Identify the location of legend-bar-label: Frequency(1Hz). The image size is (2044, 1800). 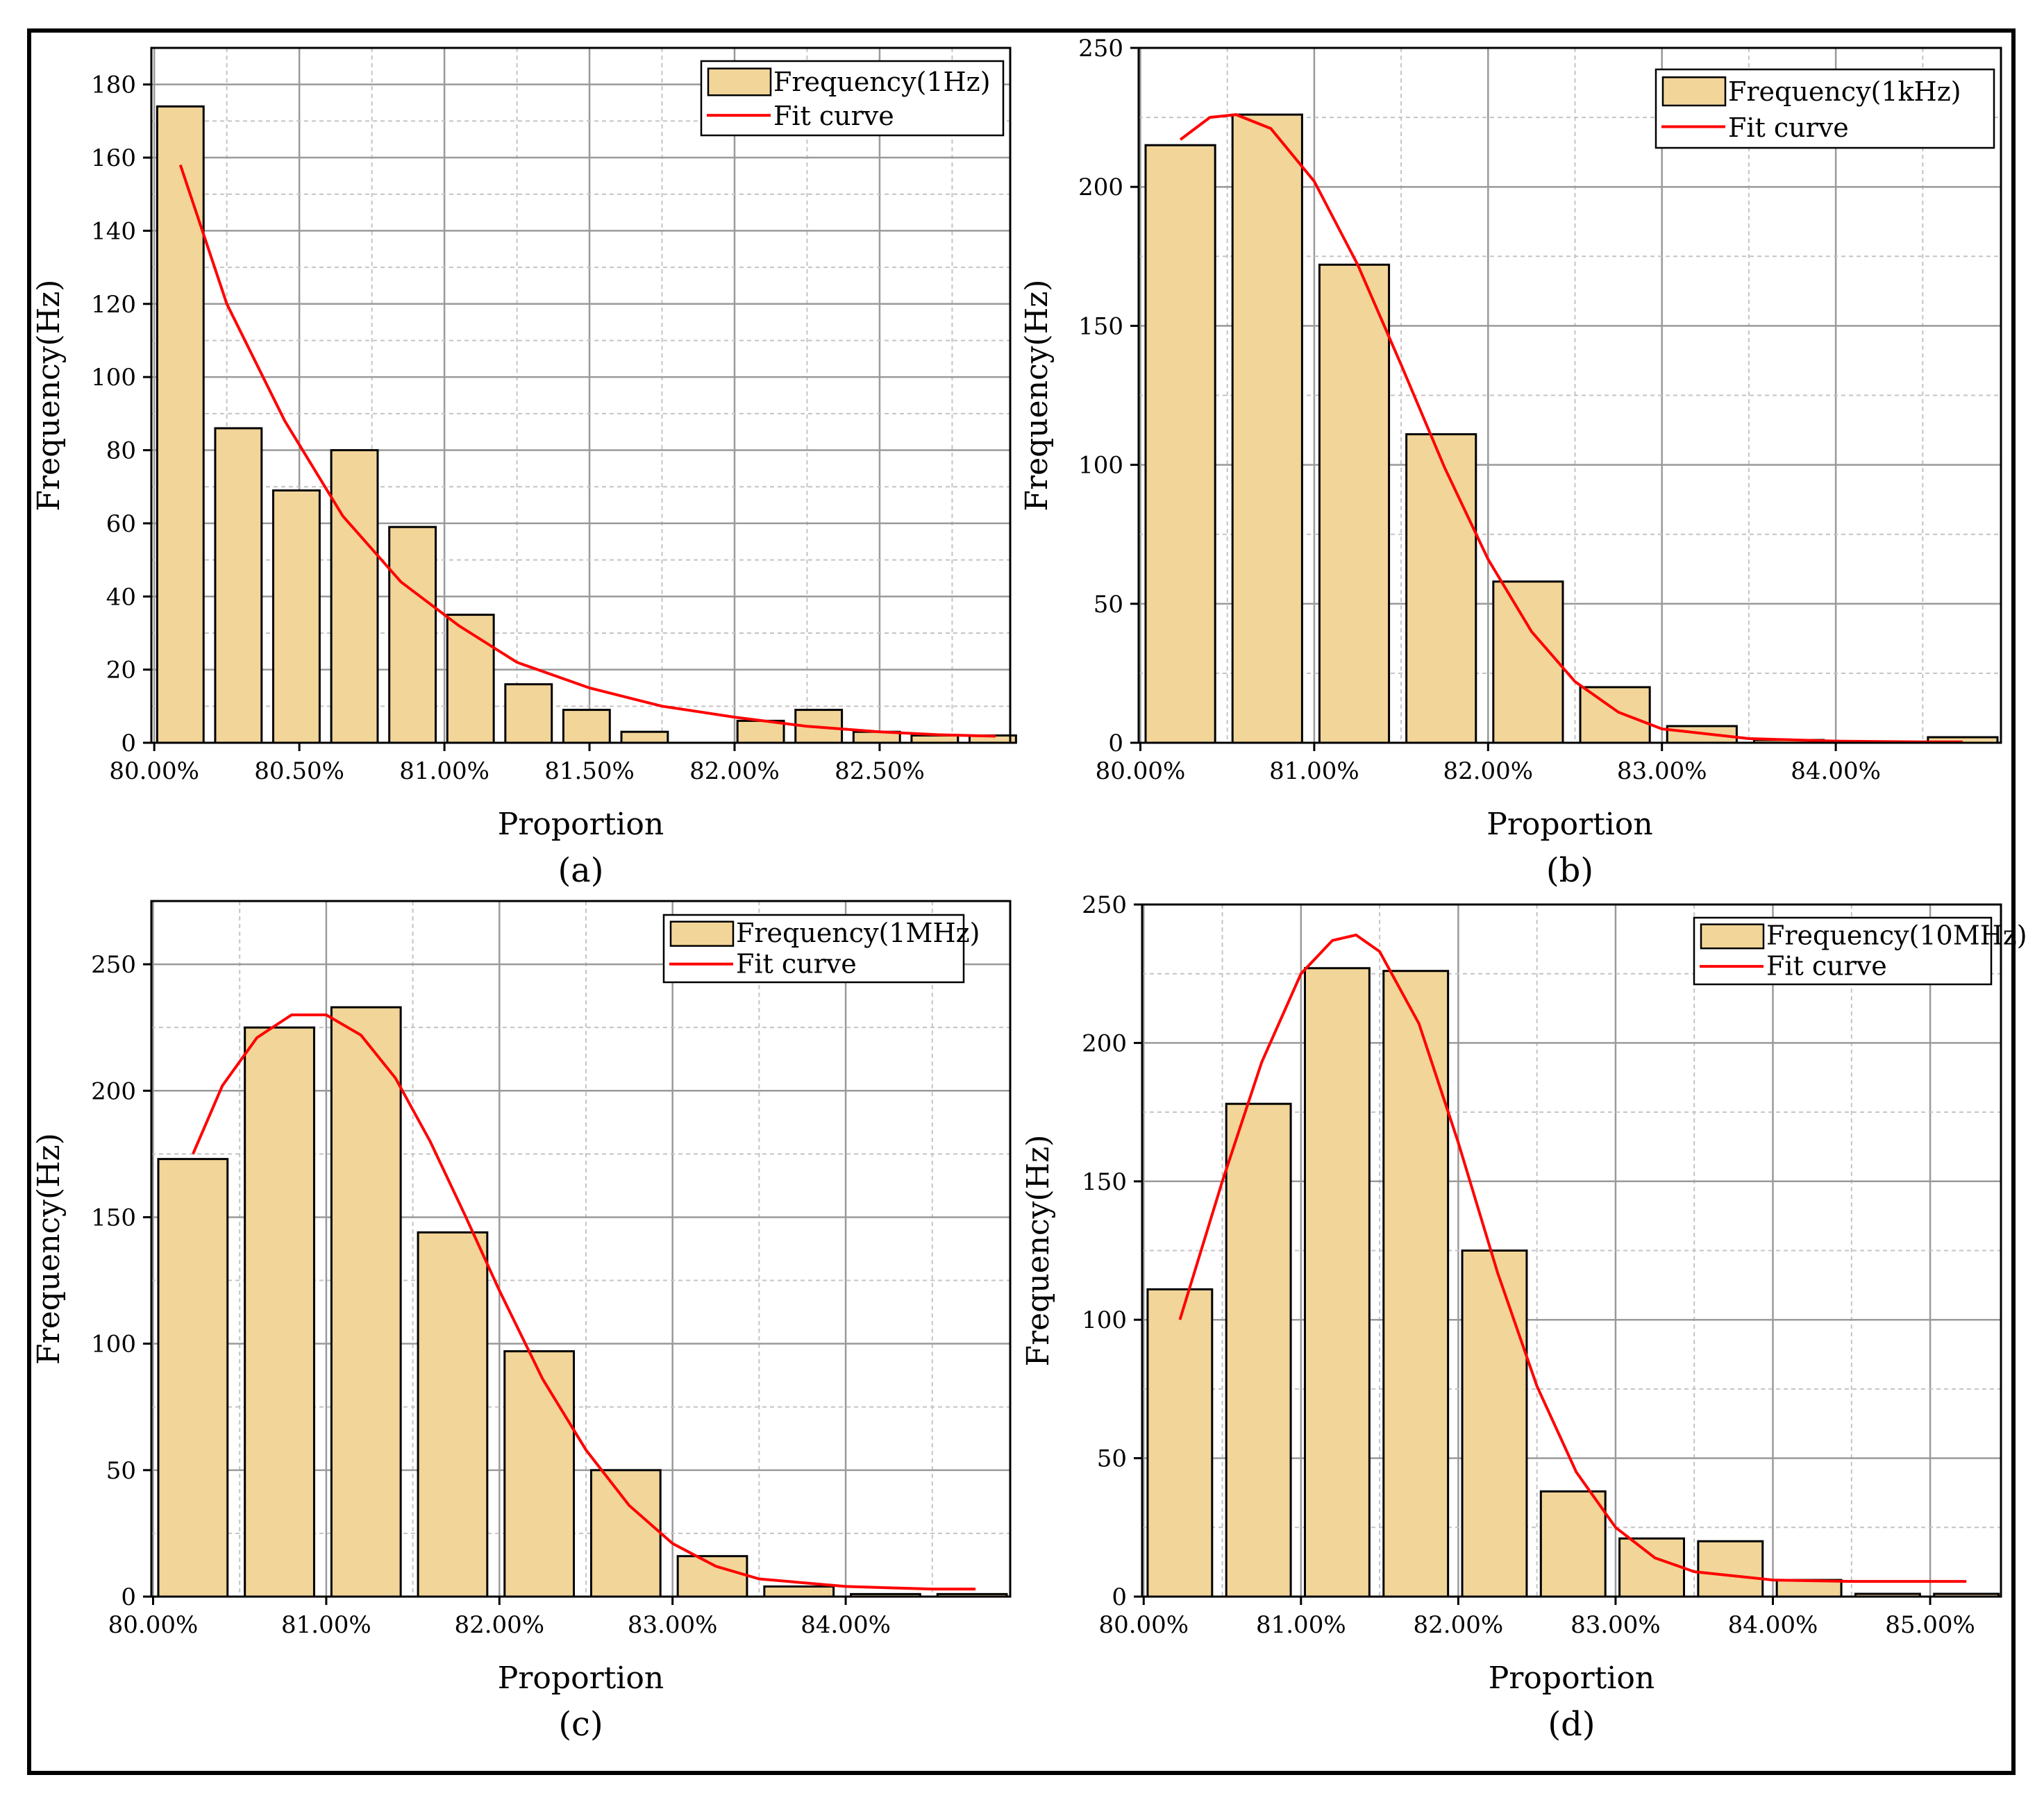
(882, 82).